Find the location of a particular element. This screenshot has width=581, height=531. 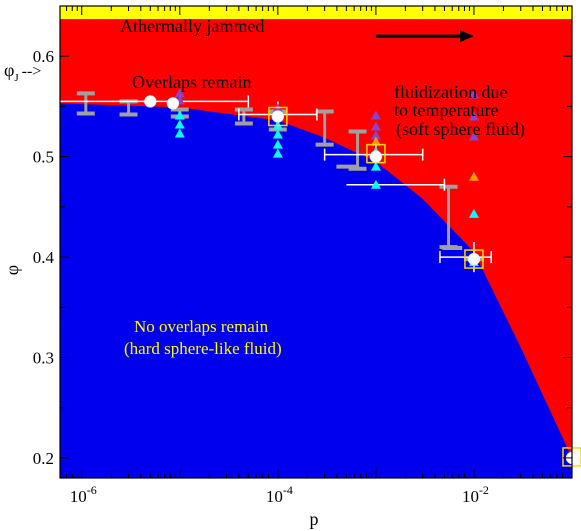

svg-text:φJ-->: φJ --> is located at coordinates (22, 72).